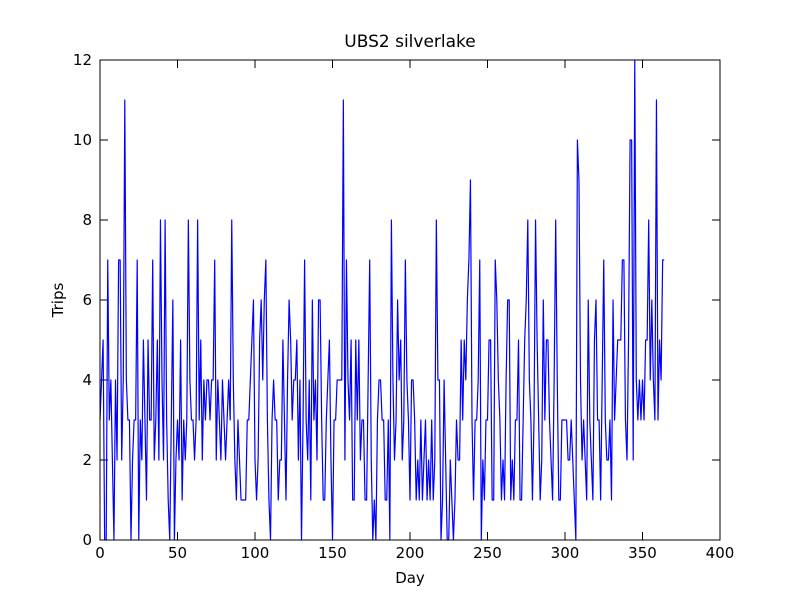 The image size is (800, 600). Describe the element at coordinates (58, 301) in the screenshot. I see `y-axis-label: Trips` at that location.